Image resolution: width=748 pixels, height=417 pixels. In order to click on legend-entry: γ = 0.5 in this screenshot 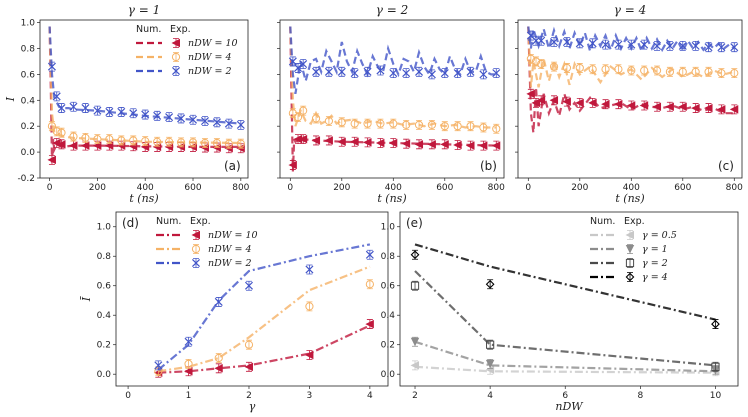, I will do `click(659, 235)`.